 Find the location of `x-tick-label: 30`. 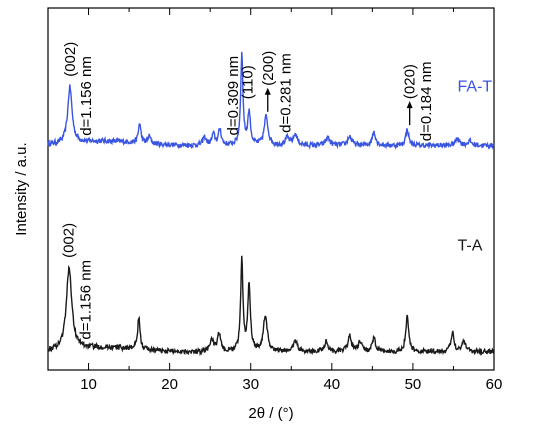

x-tick-label: 30 is located at coordinates (250, 384).